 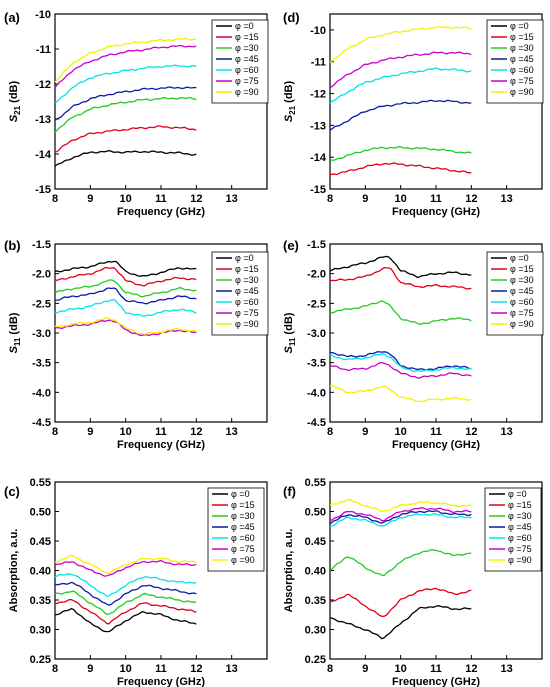 I want to click on legend-box, so click(x=515, y=293).